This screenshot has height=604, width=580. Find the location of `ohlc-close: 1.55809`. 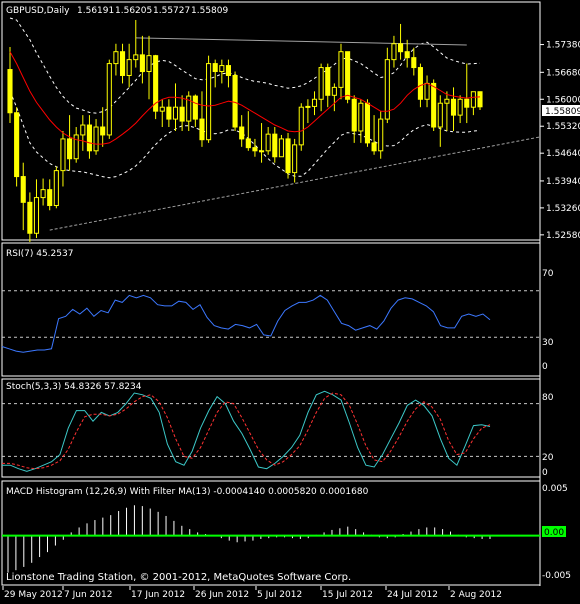

ohlc-close: 1.55809 is located at coordinates (209, 11).